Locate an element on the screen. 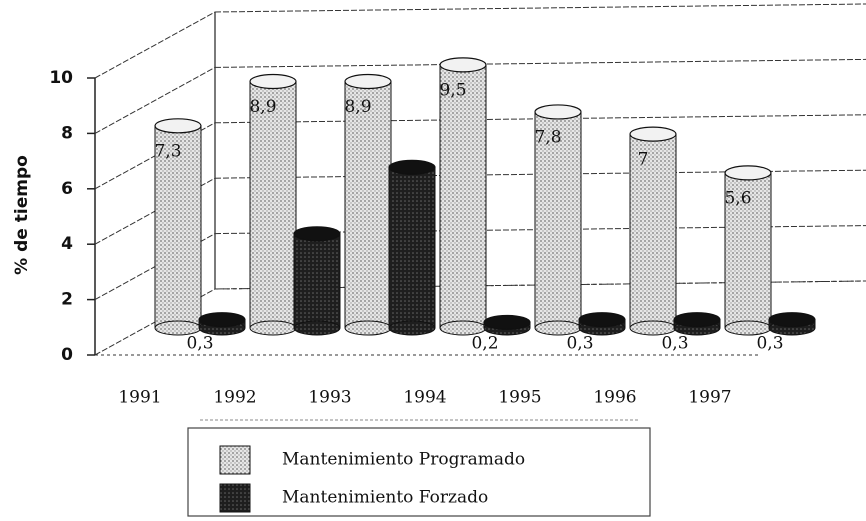 The image size is (866, 521). legend-box is located at coordinates (419, 472).